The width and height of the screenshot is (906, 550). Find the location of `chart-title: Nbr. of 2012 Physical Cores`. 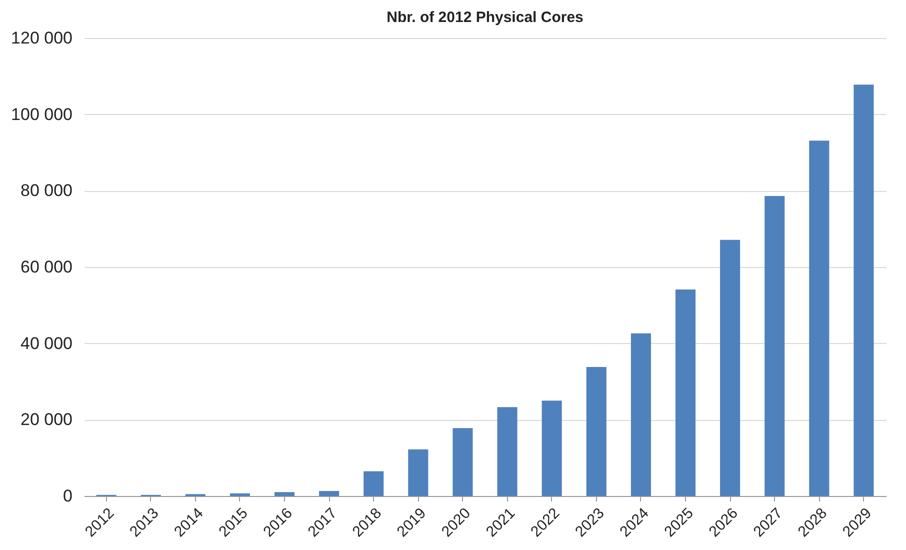

chart-title: Nbr. of 2012 Physical Cores is located at coordinates (485, 17).